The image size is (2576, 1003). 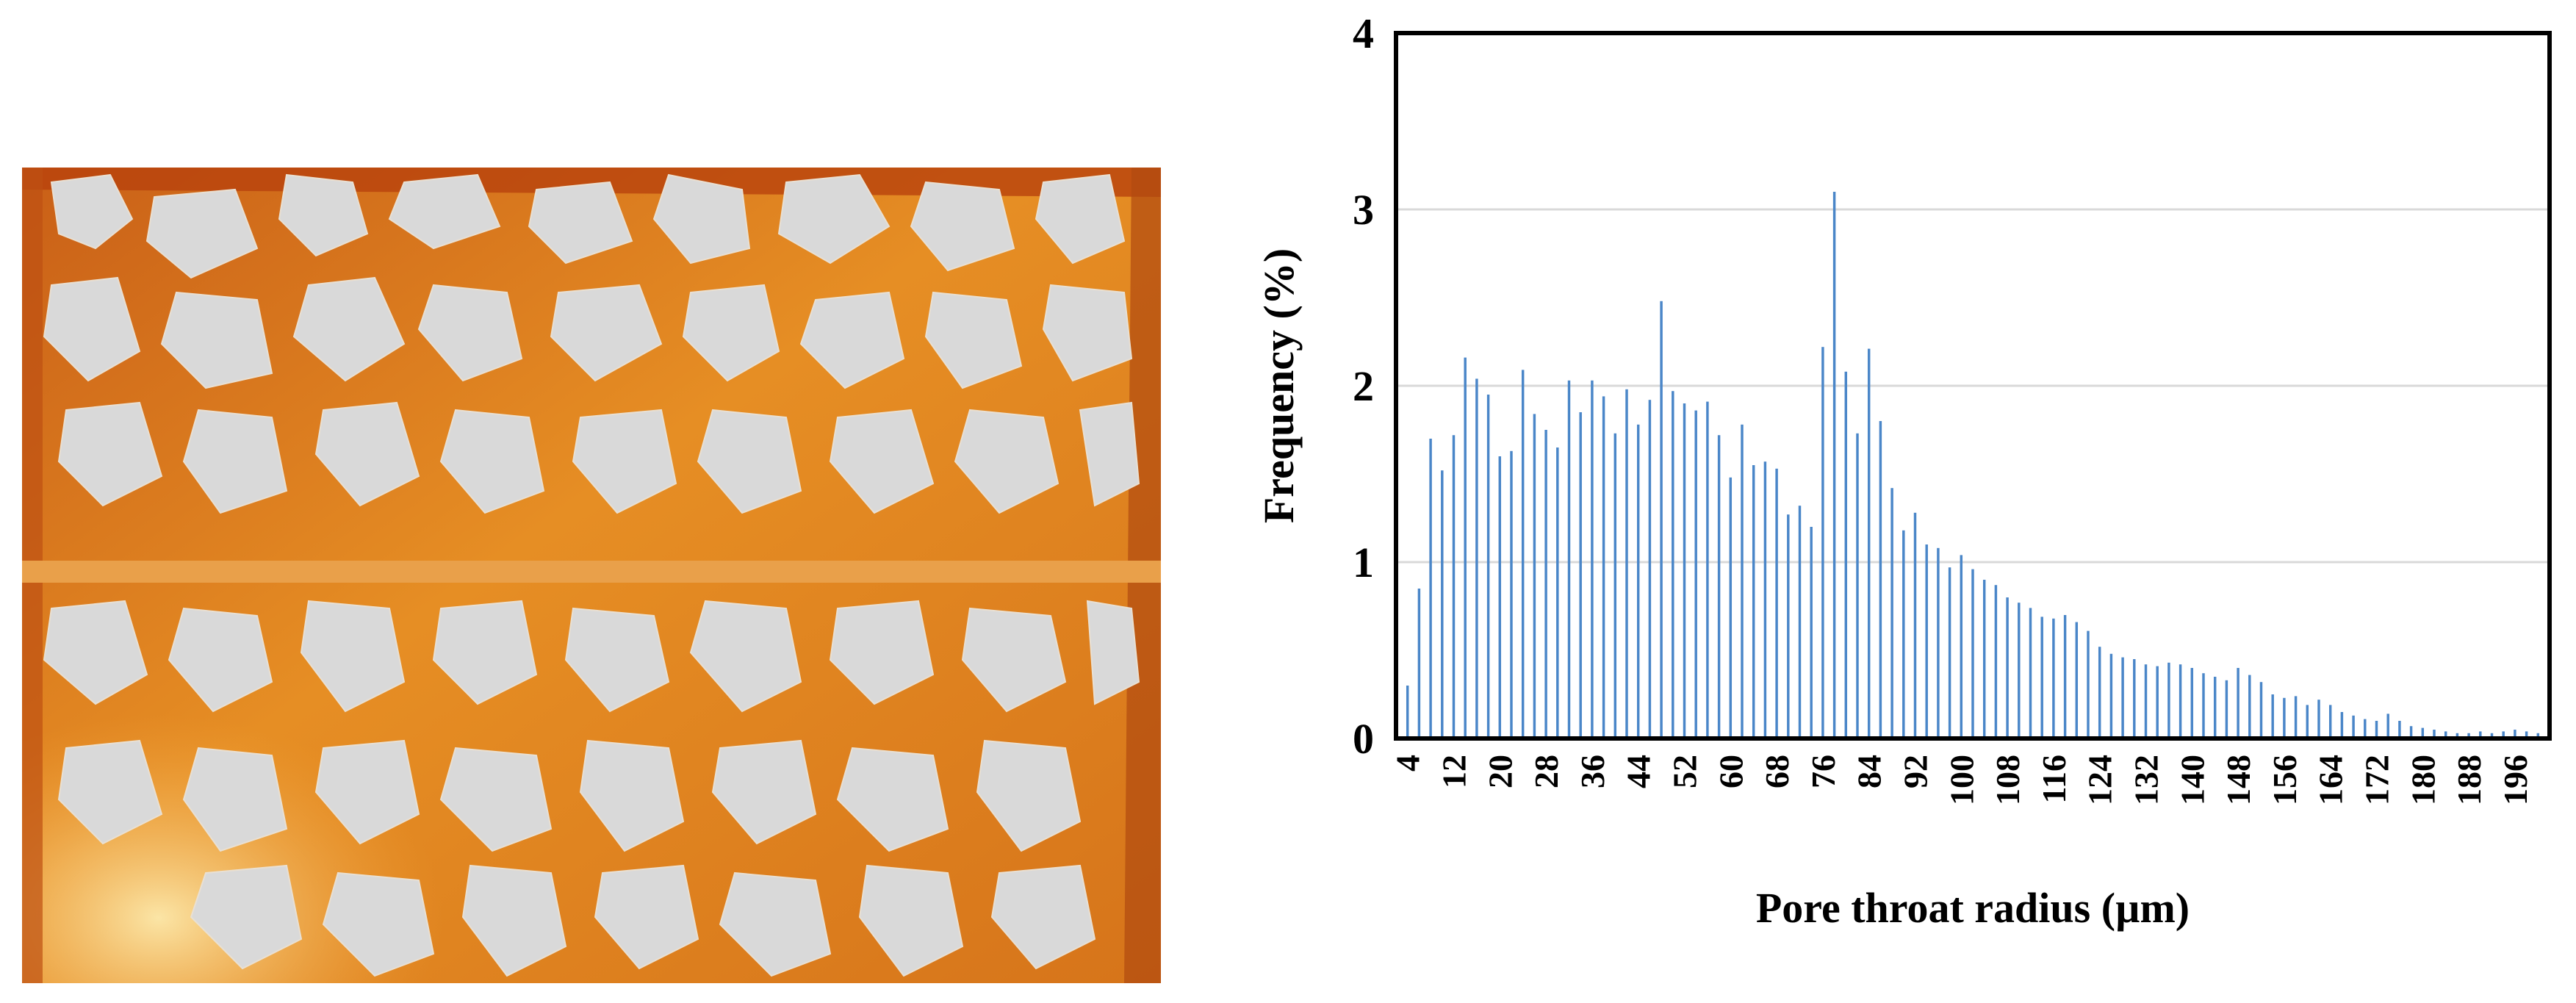 I want to click on x-tick-label: 12, so click(x=1454, y=771).